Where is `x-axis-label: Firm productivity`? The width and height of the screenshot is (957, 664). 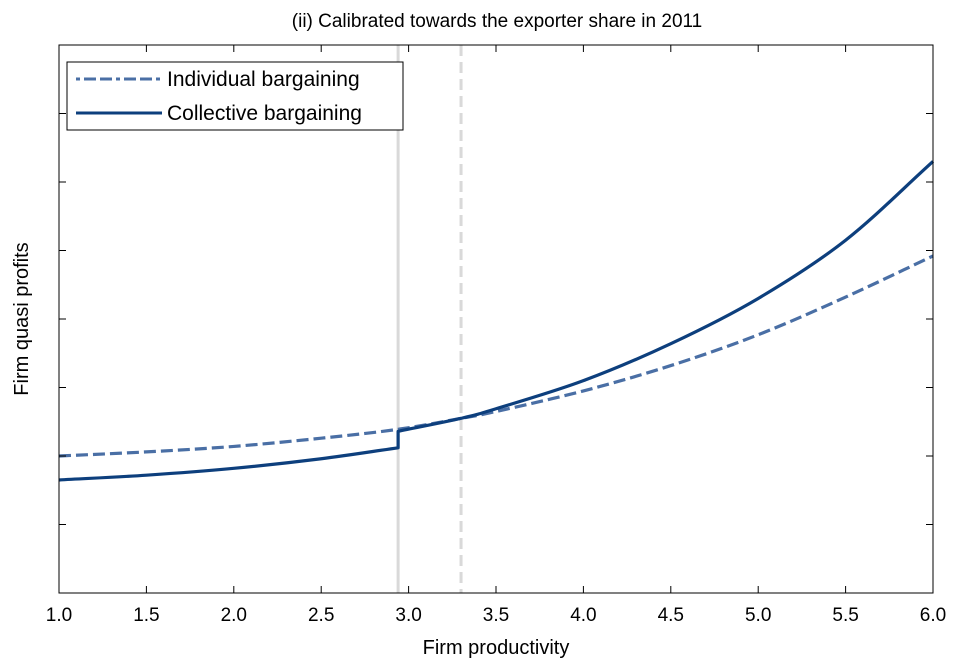 x-axis-label: Firm productivity is located at coordinates (496, 648).